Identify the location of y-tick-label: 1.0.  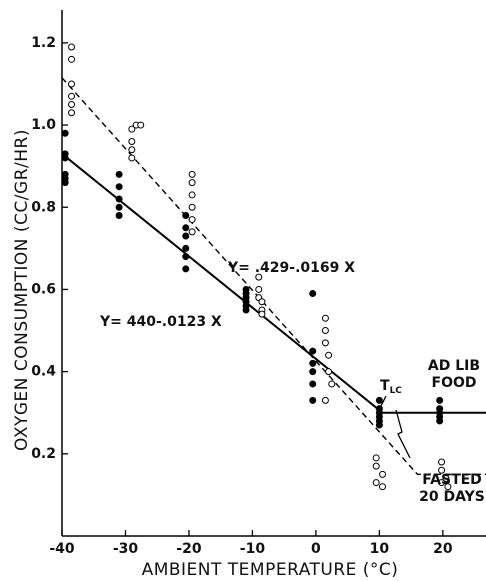
(43, 125).